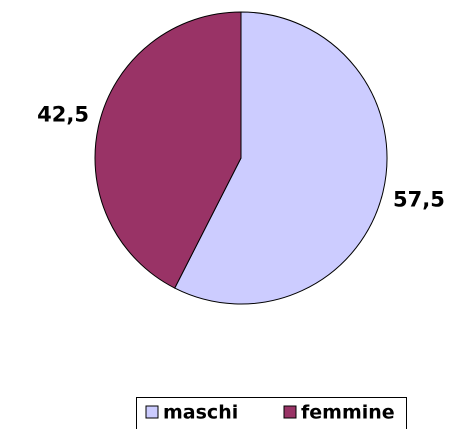 This screenshot has width=462, height=429. What do you see at coordinates (419, 200) in the screenshot?
I see `data-label: 57,5` at bounding box center [419, 200].